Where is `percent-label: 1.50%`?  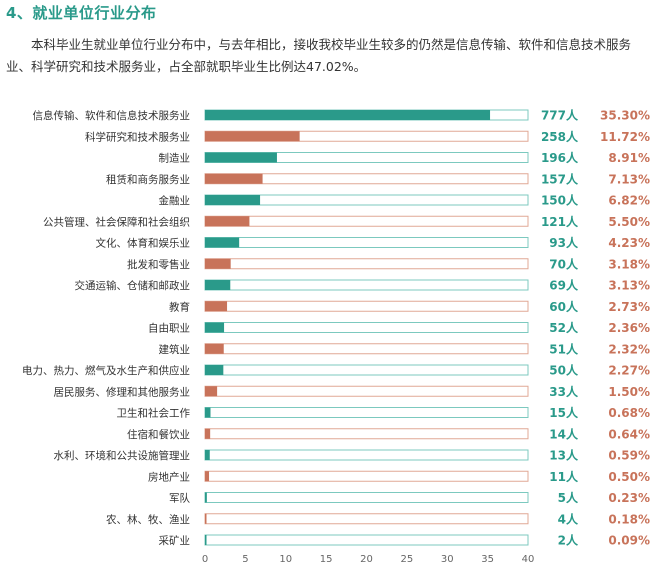
percent-label: 1.50% is located at coordinates (629, 392).